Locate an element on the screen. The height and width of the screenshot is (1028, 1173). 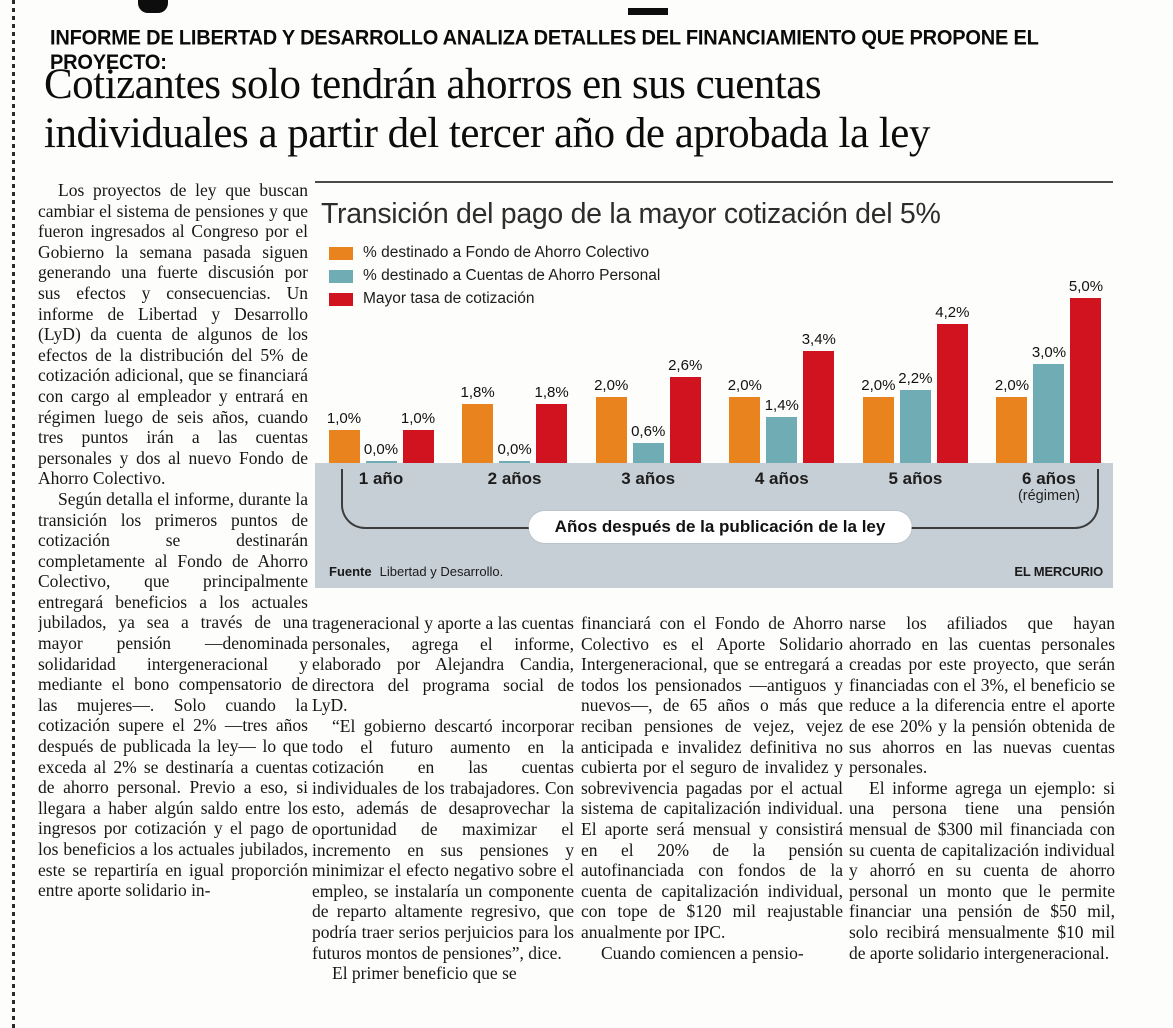
bar-wrap: 3,0% is located at coordinates (1049, 403).